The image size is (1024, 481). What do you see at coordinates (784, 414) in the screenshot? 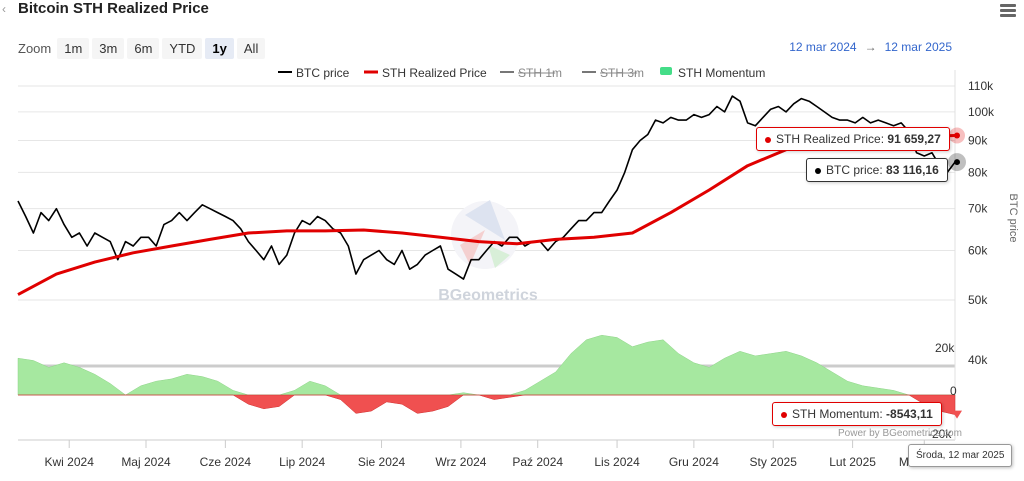
I see `momentum-dot-icon` at bounding box center [784, 414].